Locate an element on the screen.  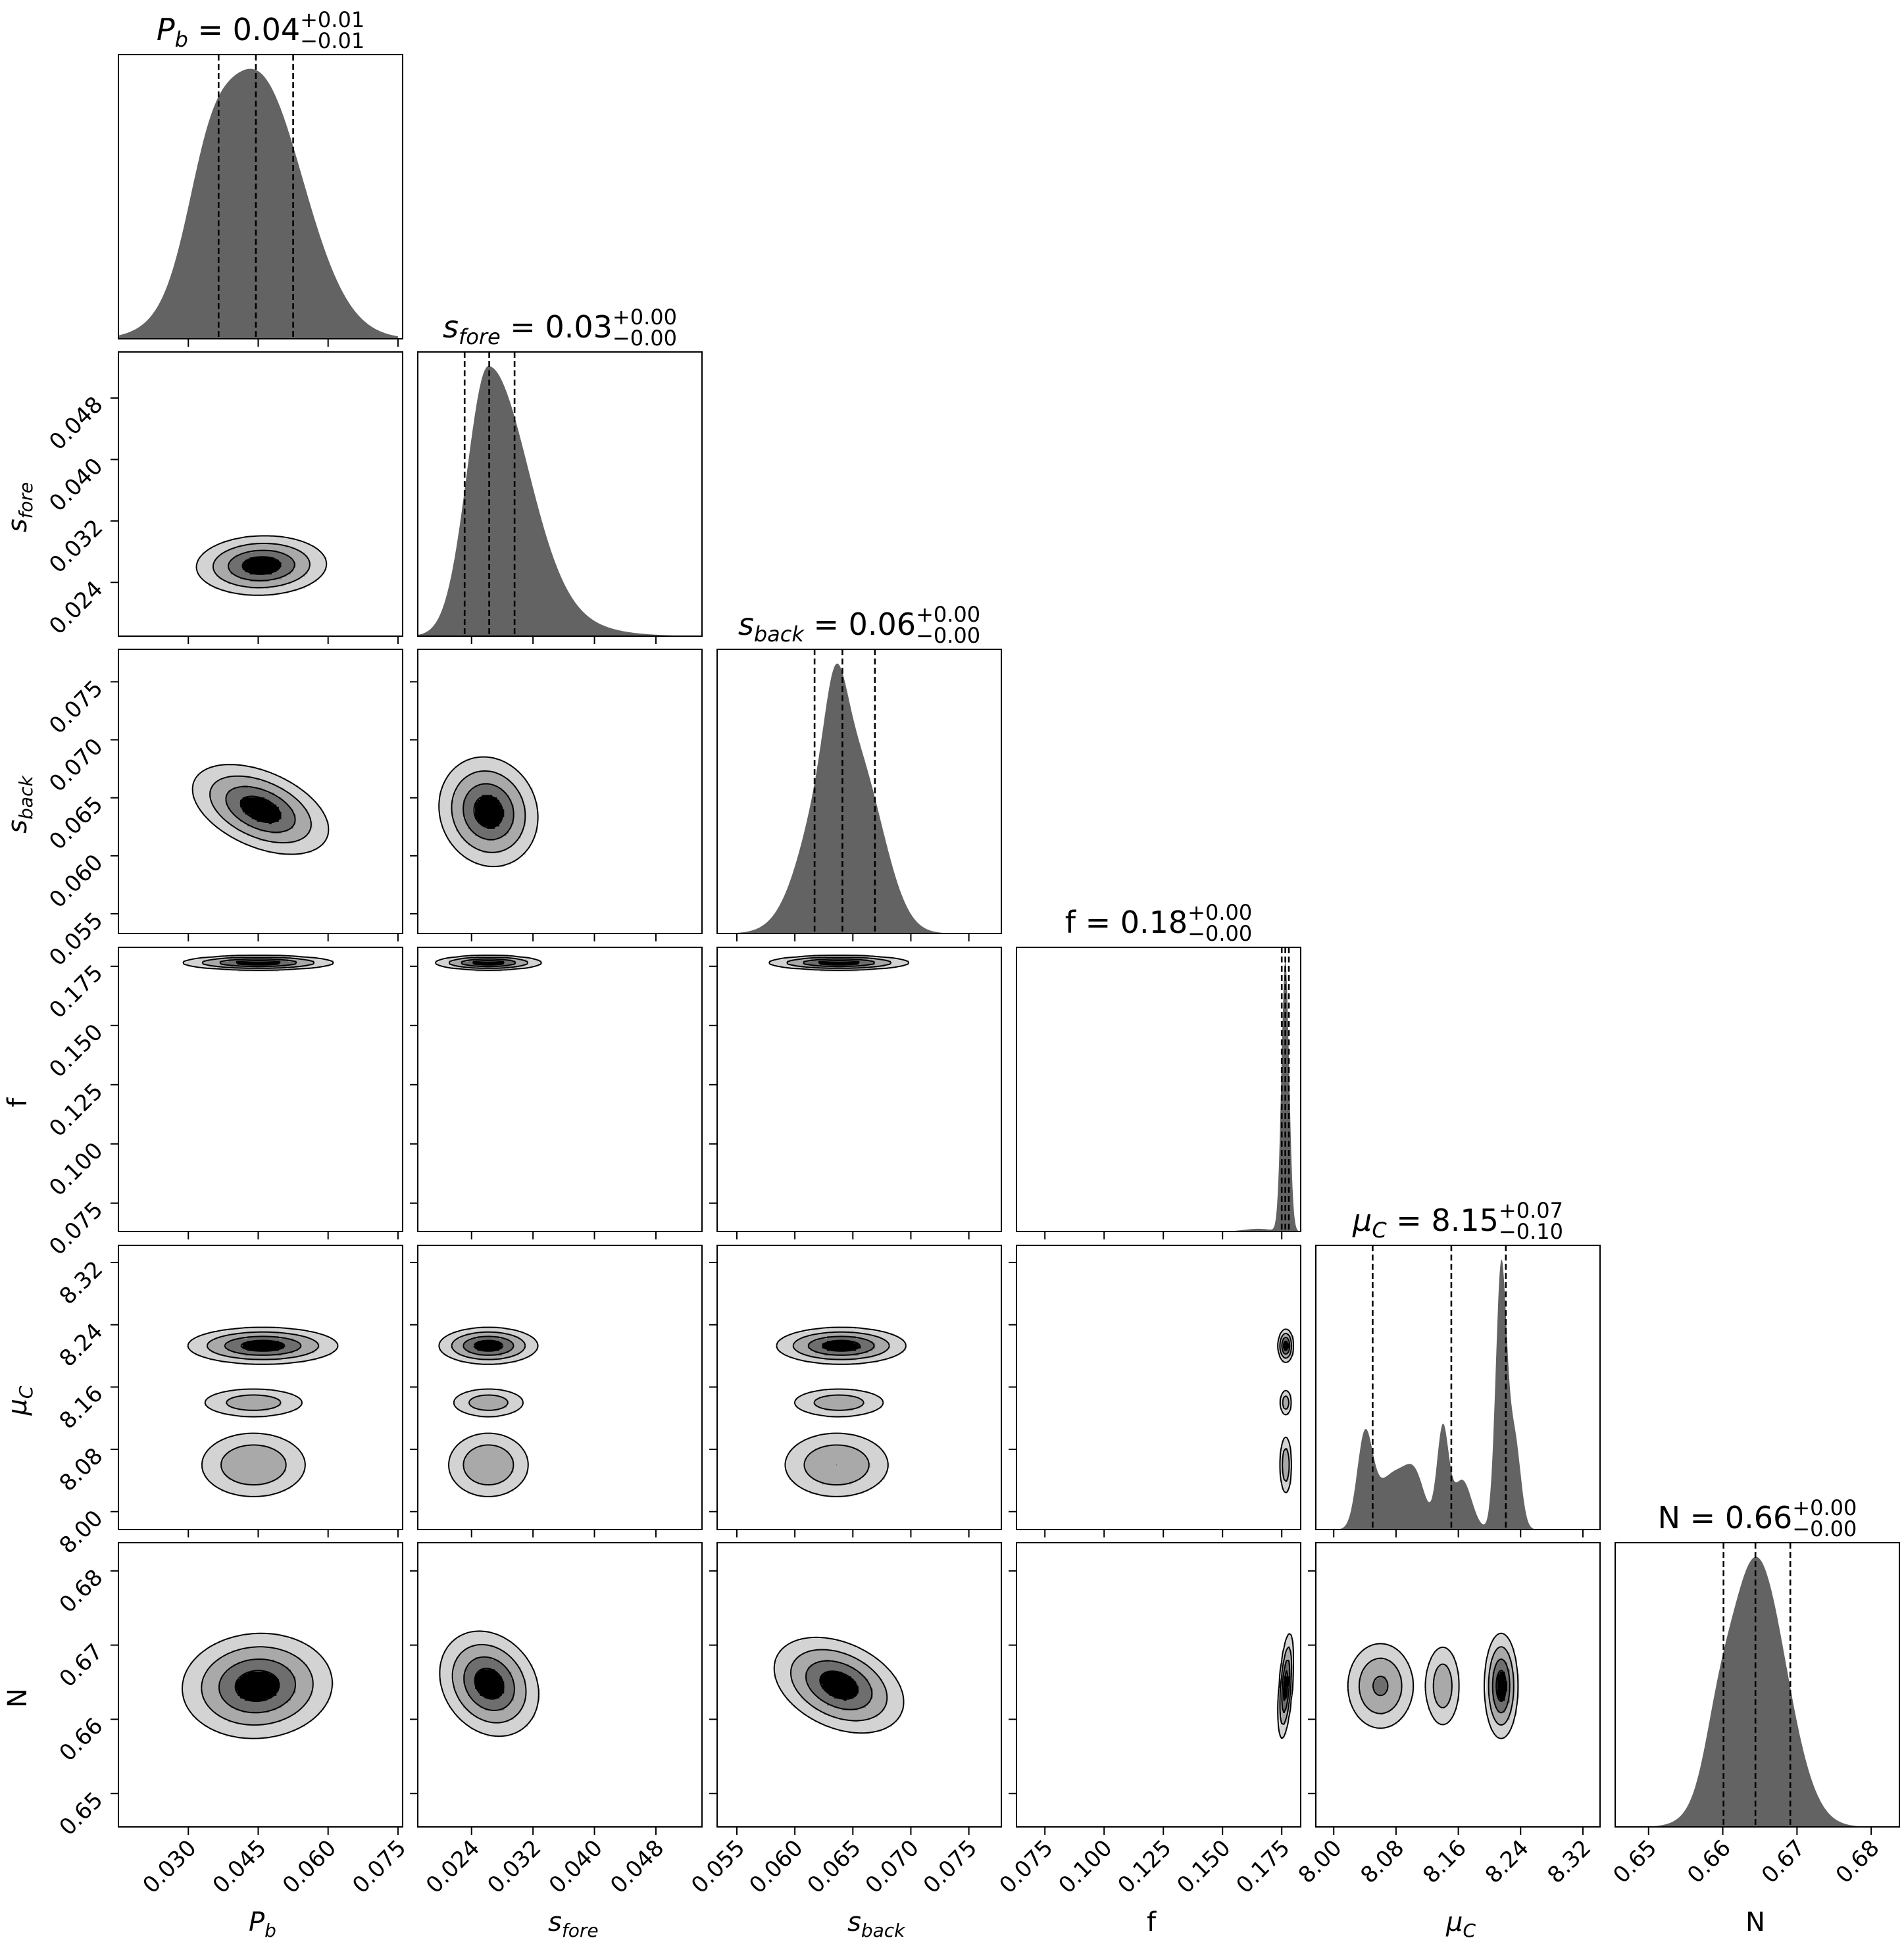
contour-N-vs-Pb is located at coordinates (258, 1685).